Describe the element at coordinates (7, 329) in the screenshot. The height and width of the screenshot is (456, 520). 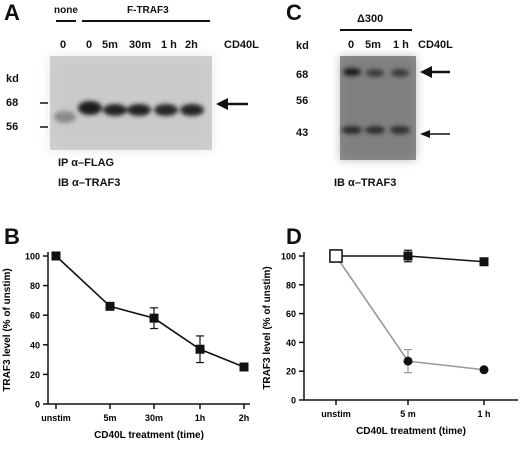
I see `panel-b-y-axis-label: TRAF3 level (% of unstim)` at that location.